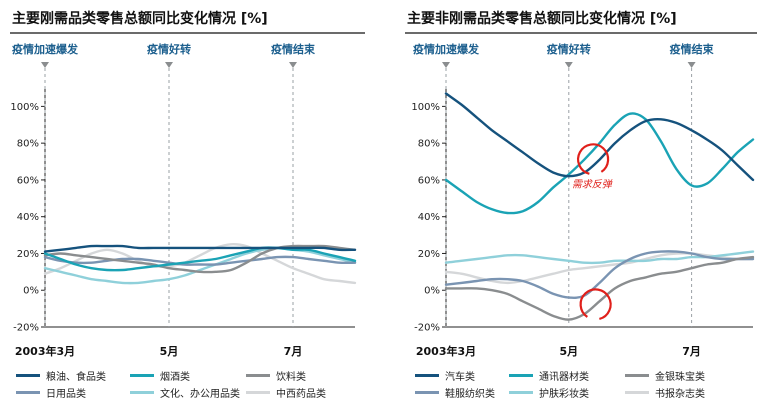 This screenshot has width=762, height=416. I want to click on legend-label: 烟酒类, so click(175, 377).